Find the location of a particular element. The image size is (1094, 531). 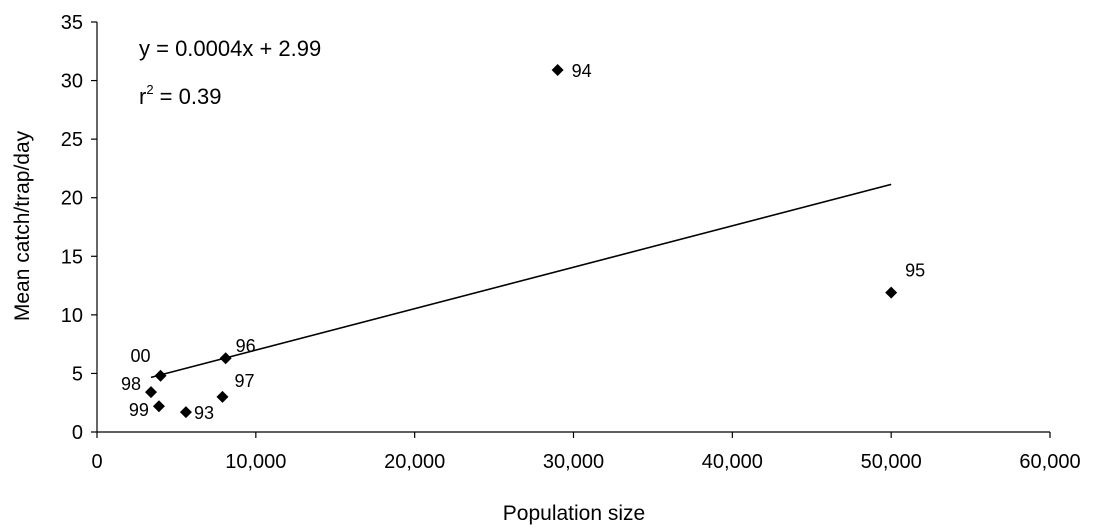

data-point-label: 93 is located at coordinates (204, 413).